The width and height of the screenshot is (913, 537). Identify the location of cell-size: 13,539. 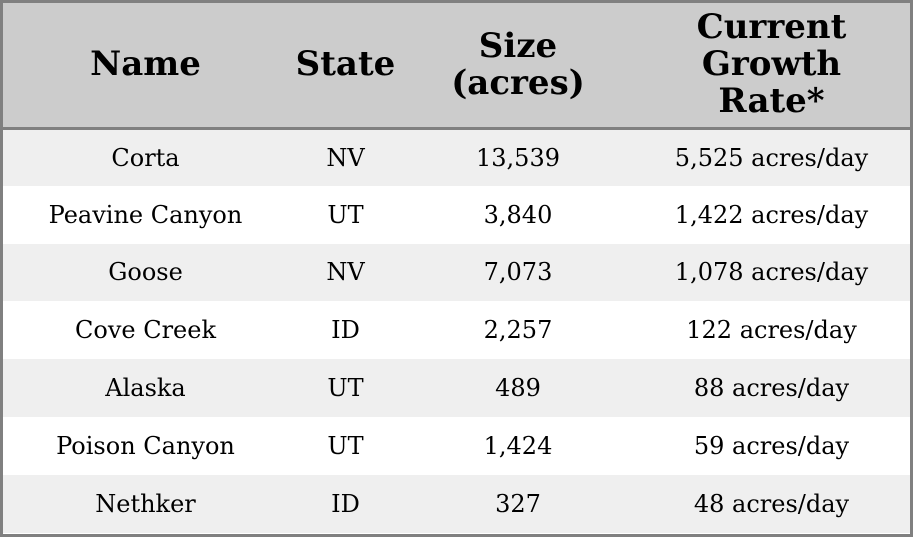
(518, 157).